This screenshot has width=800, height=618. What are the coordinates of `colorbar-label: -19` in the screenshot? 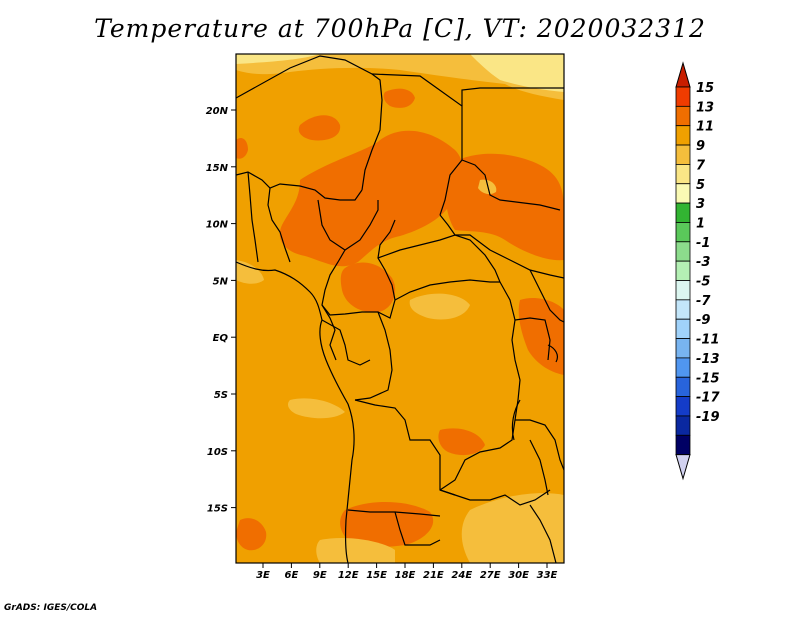 It's located at (708, 417).